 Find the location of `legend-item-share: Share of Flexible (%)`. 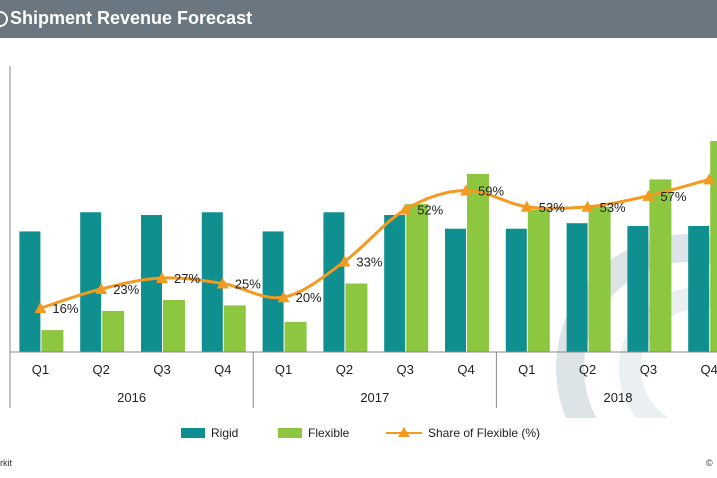

legend-item-share: Share of Flexible (%) is located at coordinates (463, 433).